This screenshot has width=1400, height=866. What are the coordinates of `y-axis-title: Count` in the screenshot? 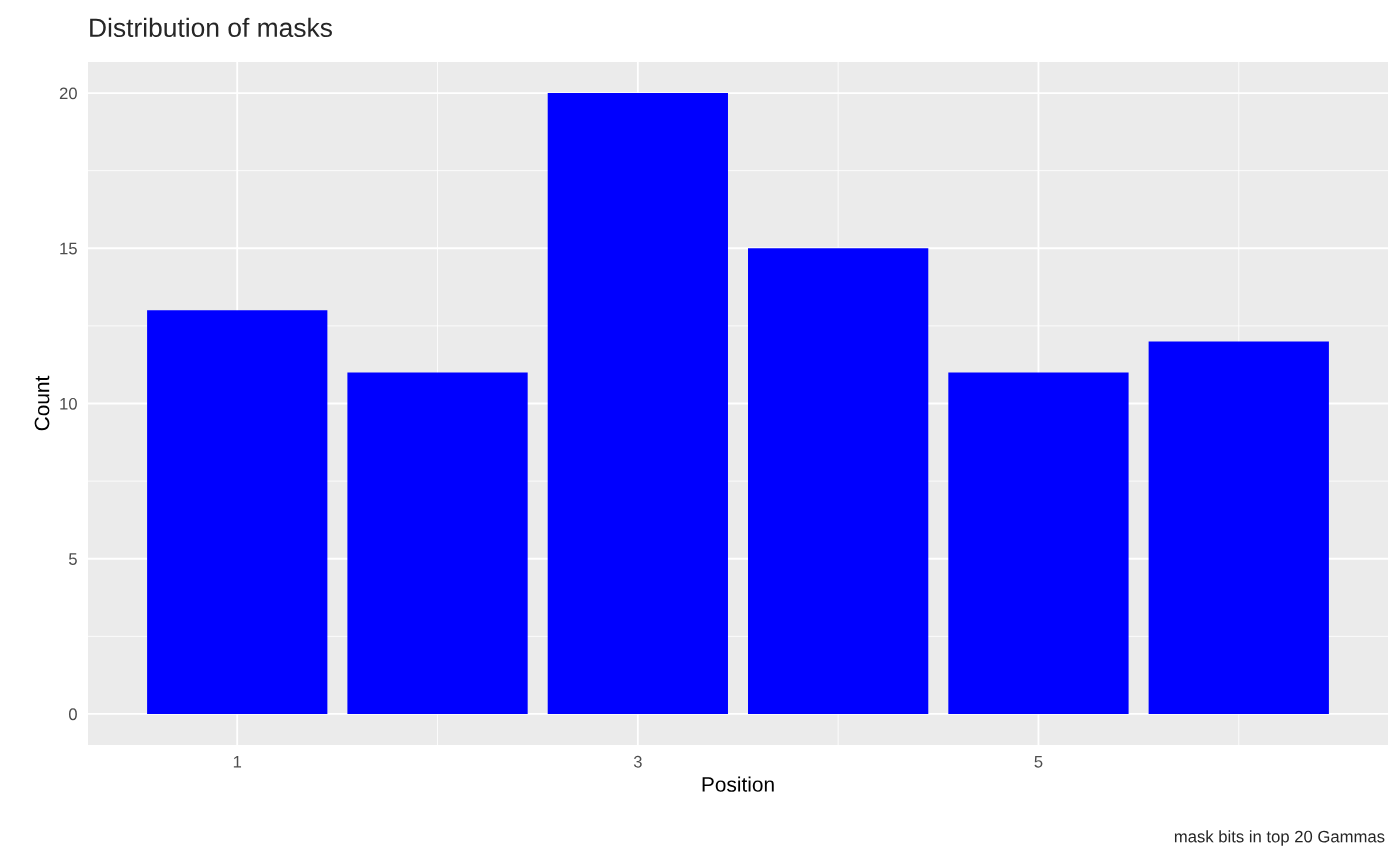 It's located at (42, 403).